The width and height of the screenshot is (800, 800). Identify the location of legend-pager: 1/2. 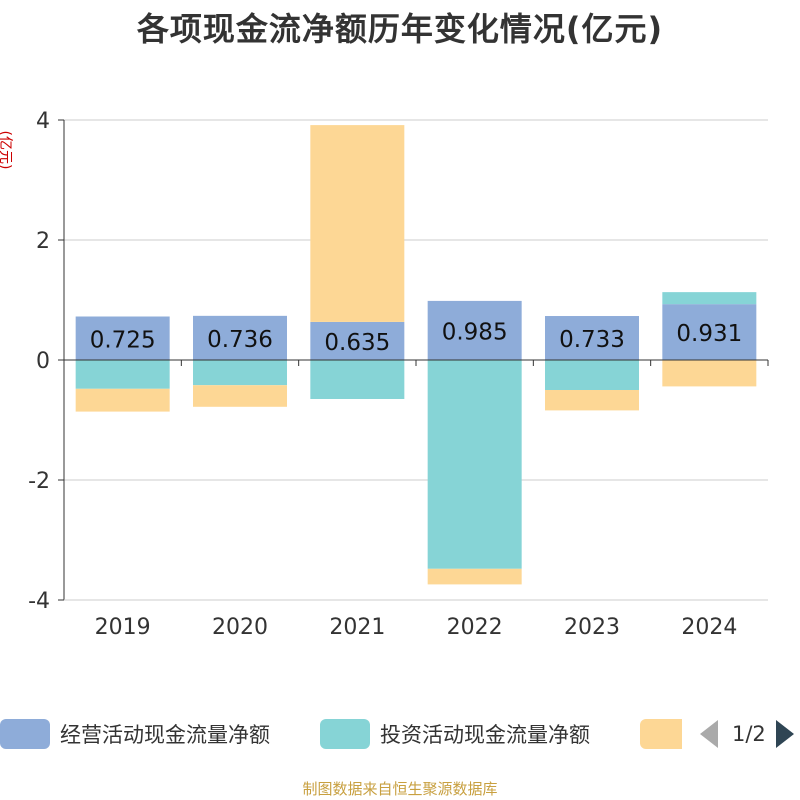
(750, 734).